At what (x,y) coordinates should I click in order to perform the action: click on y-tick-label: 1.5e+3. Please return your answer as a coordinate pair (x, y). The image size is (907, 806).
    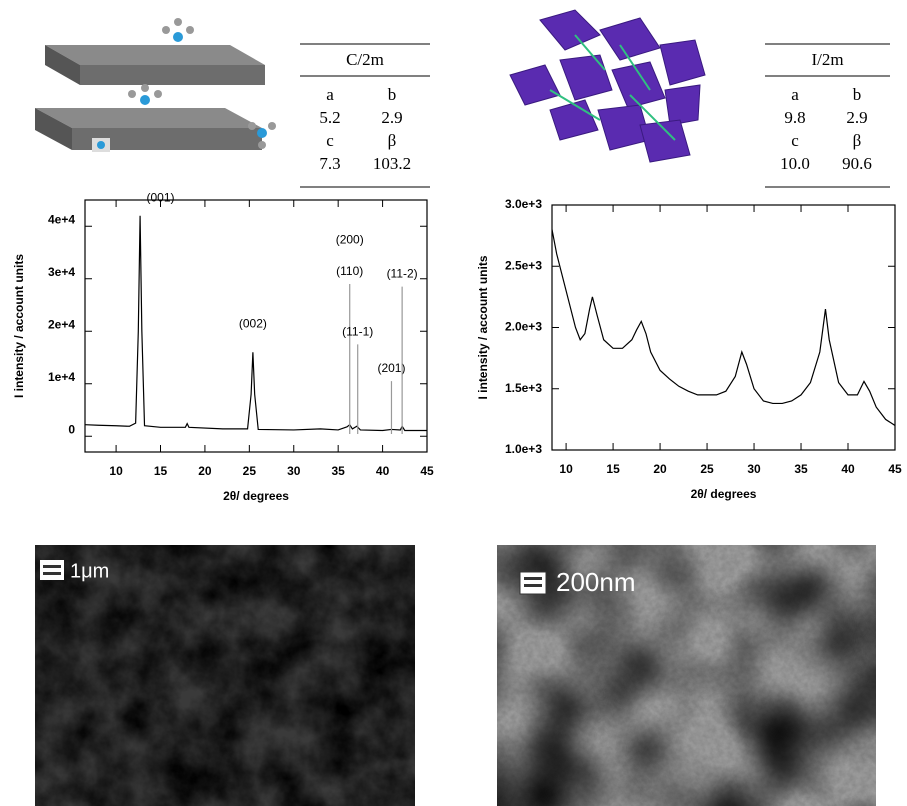
    Looking at the image, I should click on (523, 388).